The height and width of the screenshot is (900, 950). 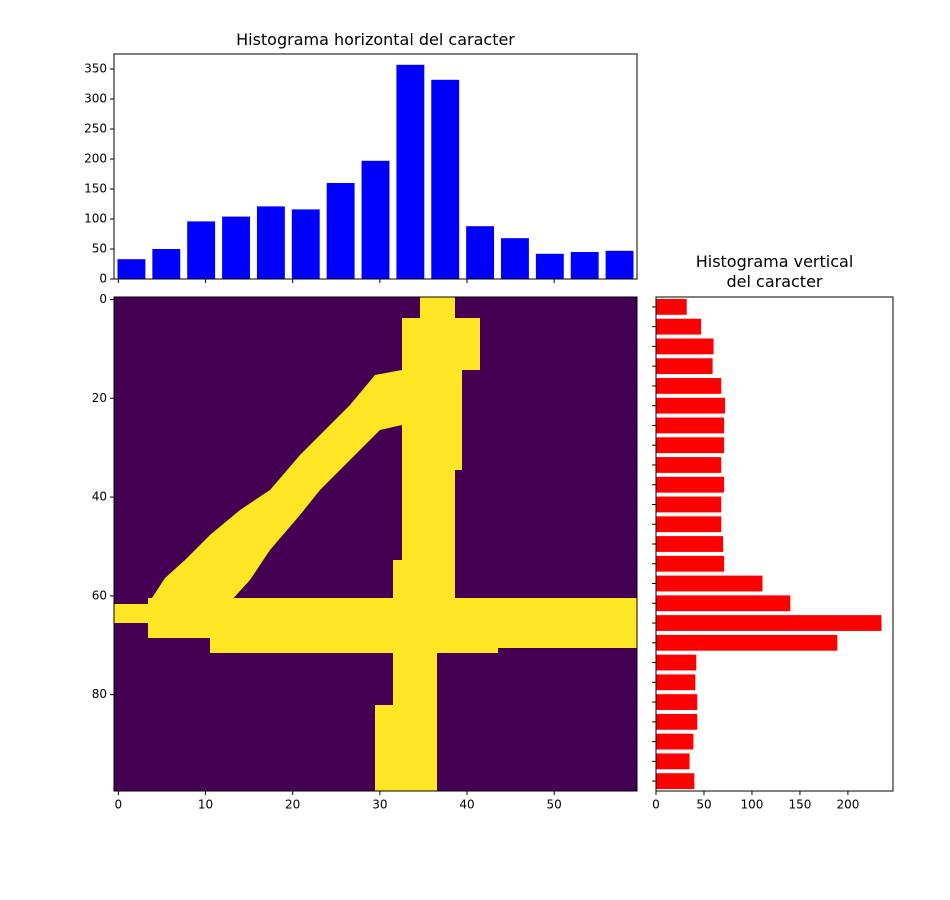 What do you see at coordinates (99, 398) in the screenshot?
I see `y-tick-label: 20` at bounding box center [99, 398].